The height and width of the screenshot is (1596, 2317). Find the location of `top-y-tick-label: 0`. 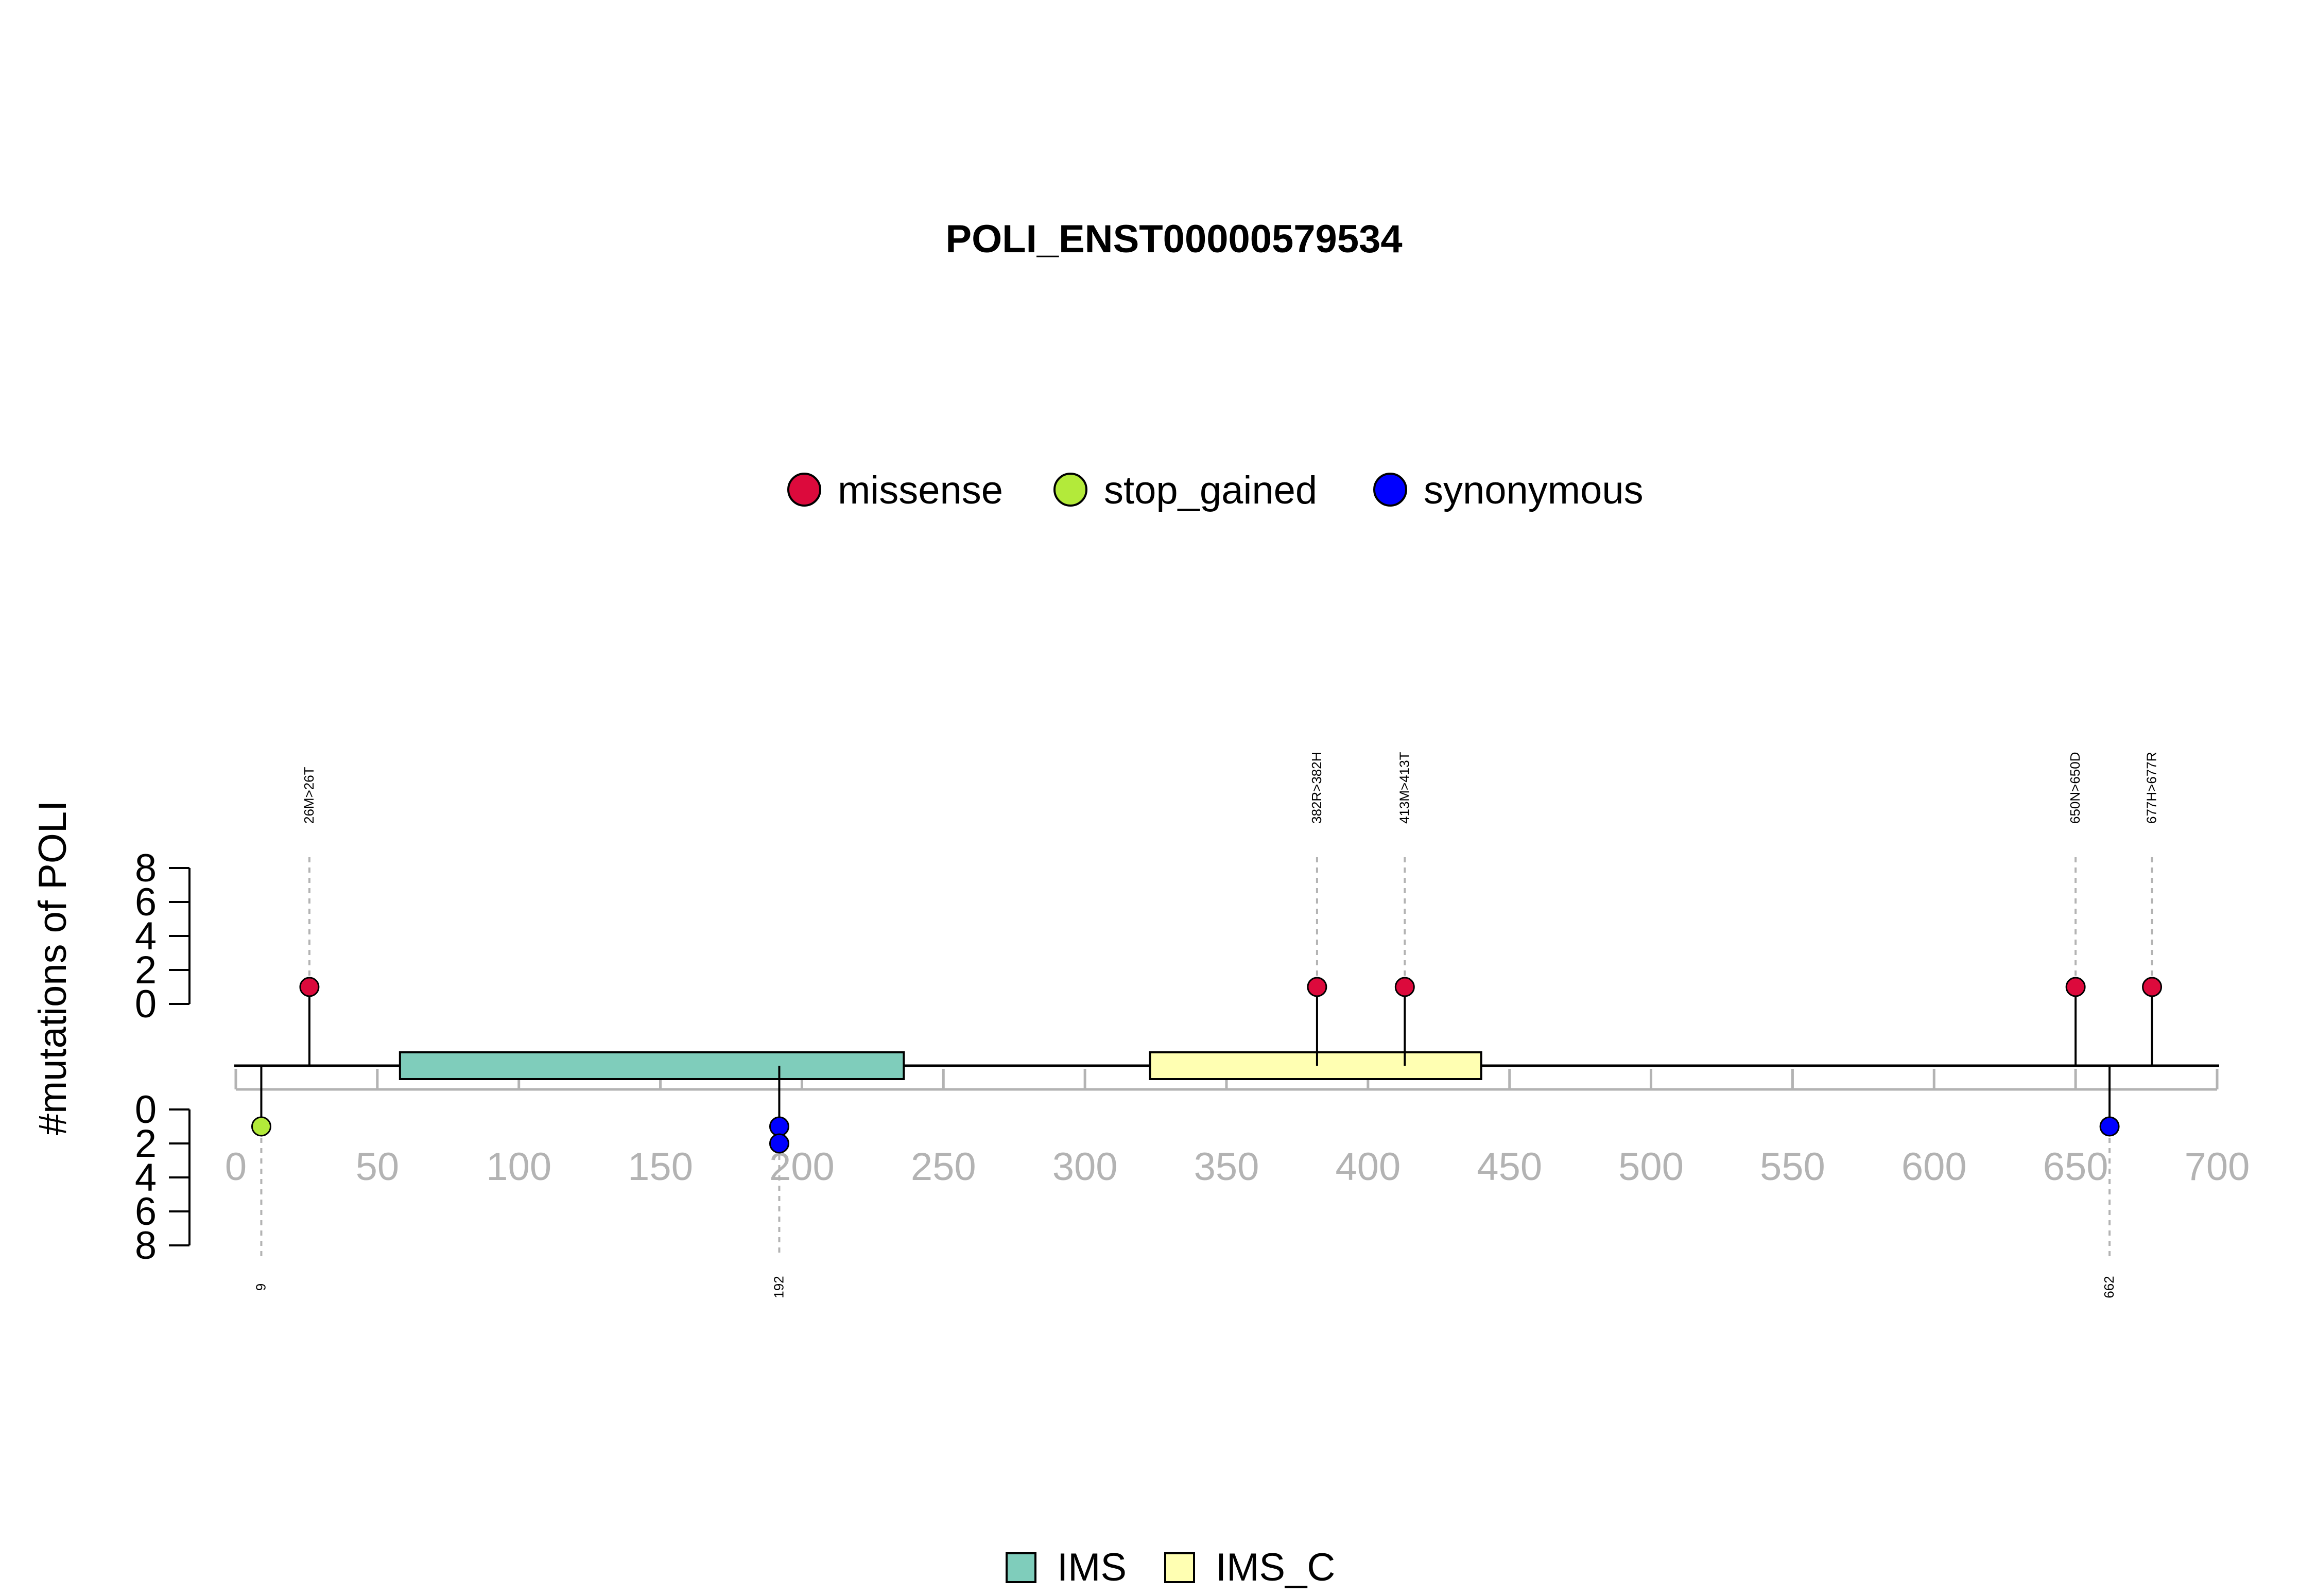

top-y-tick-label: 0 is located at coordinates (146, 1004).